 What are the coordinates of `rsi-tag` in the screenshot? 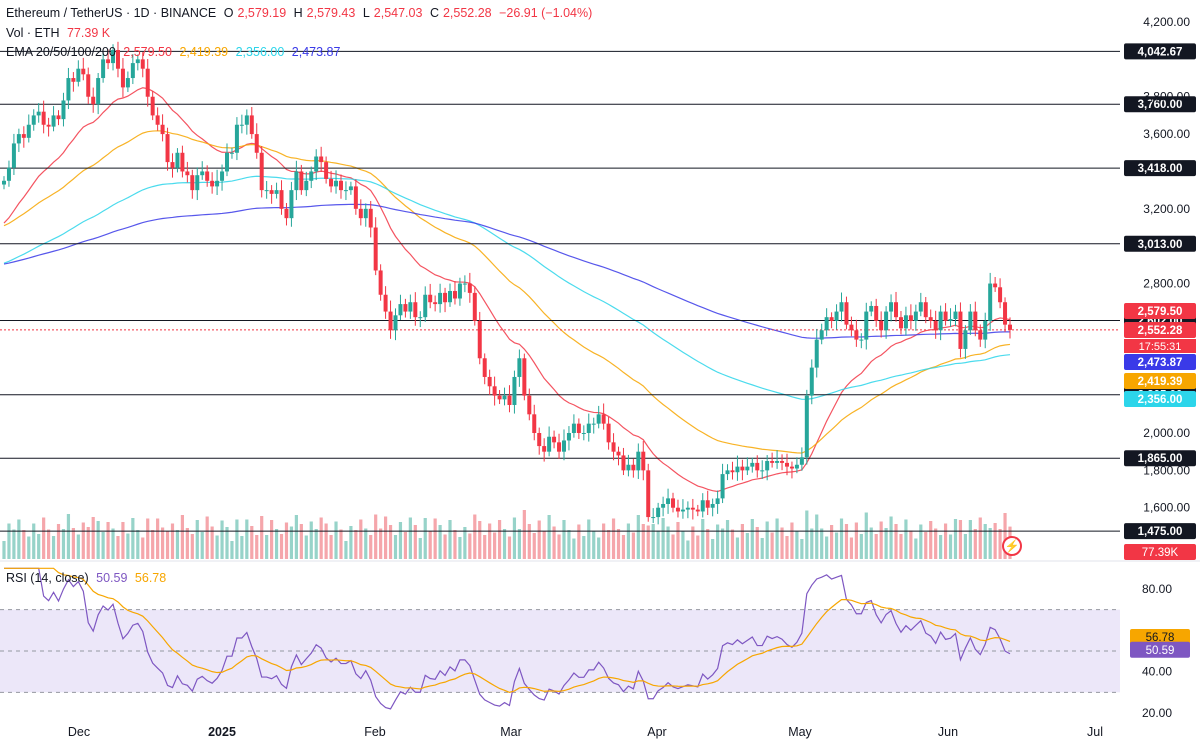 It's located at (1160, 636).